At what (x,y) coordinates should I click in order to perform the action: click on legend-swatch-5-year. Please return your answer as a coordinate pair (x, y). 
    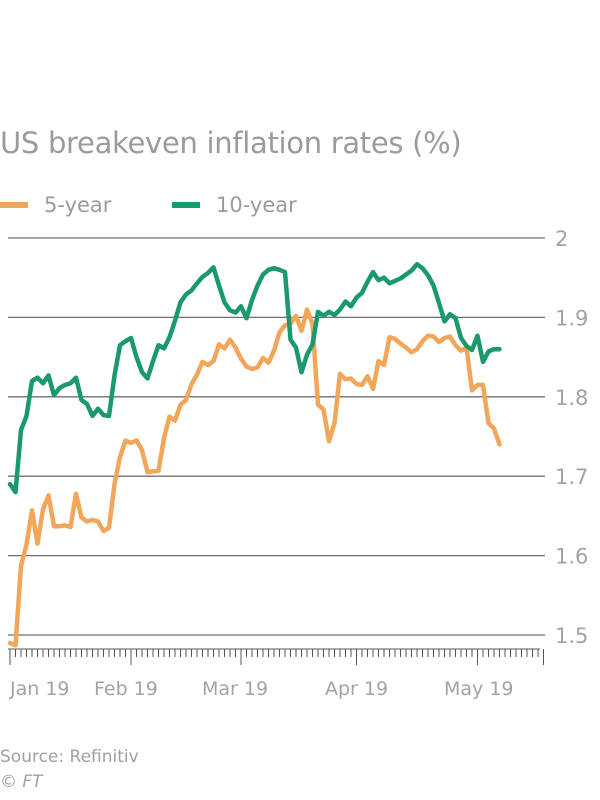
    Looking at the image, I should click on (14, 205).